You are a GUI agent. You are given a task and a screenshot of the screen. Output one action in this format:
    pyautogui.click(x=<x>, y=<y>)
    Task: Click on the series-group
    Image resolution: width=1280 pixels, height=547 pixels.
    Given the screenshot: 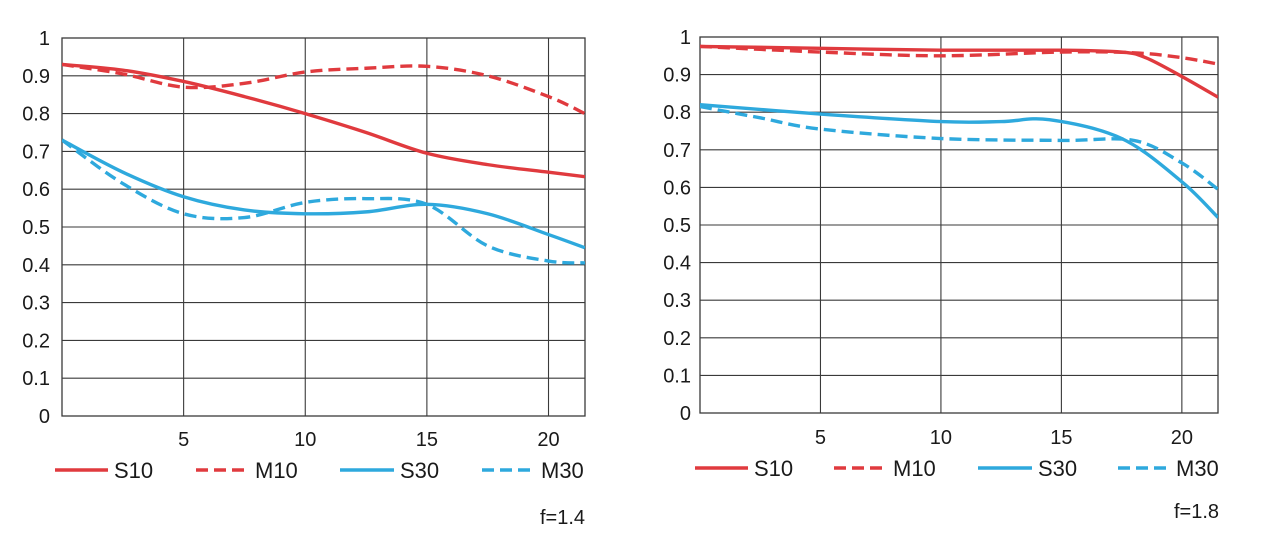 What is the action you would take?
    pyautogui.click(x=959, y=131)
    